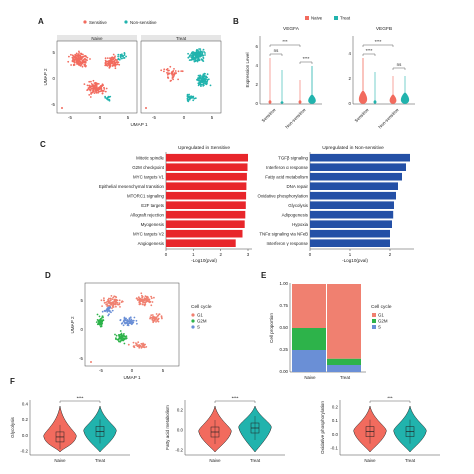 The image size is (474, 474). What do you see at coordinates (369, 54) in the screenshot?
I see `sig-bracket` at bounding box center [369, 54].